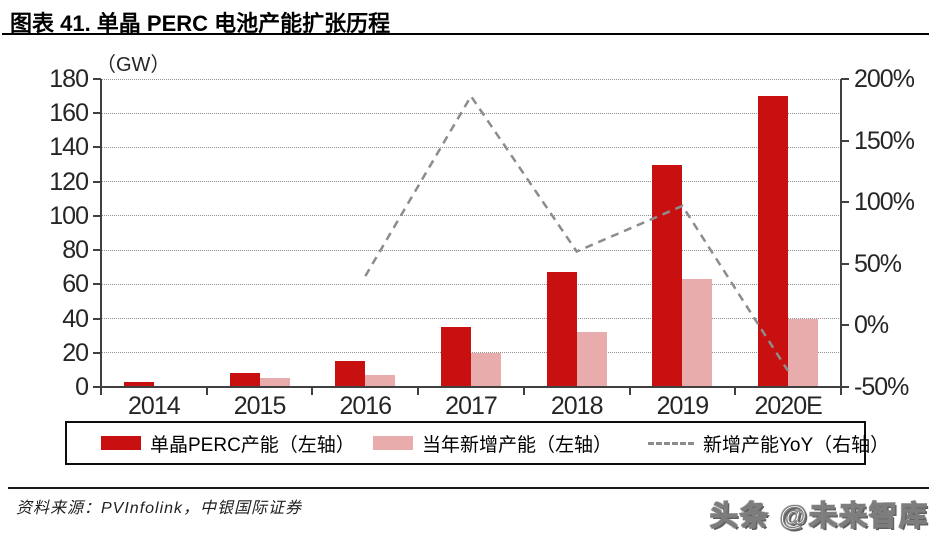  I want to click on footer-divider, so click(468, 488).